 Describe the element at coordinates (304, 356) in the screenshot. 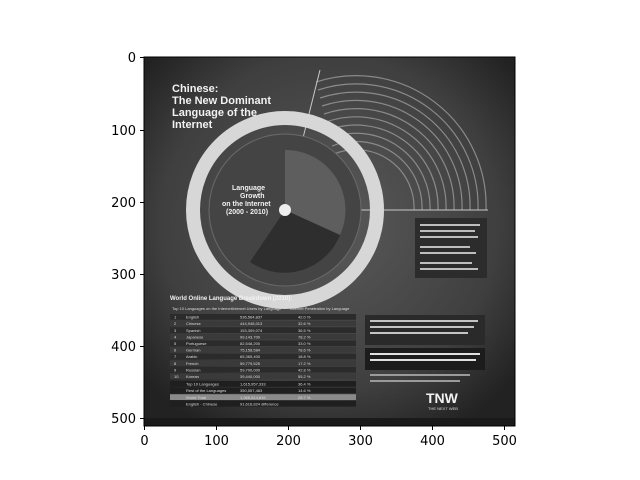

I see `table-cell-penetration: 18.8 %` at that location.